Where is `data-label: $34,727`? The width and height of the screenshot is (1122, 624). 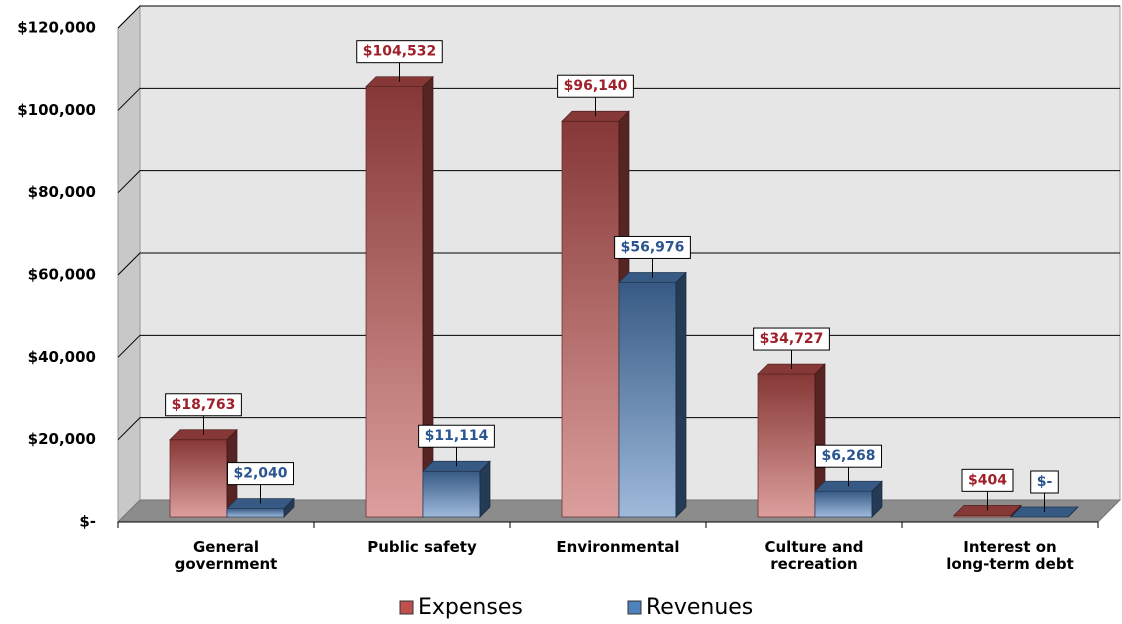 data-label: $34,727 is located at coordinates (792, 339).